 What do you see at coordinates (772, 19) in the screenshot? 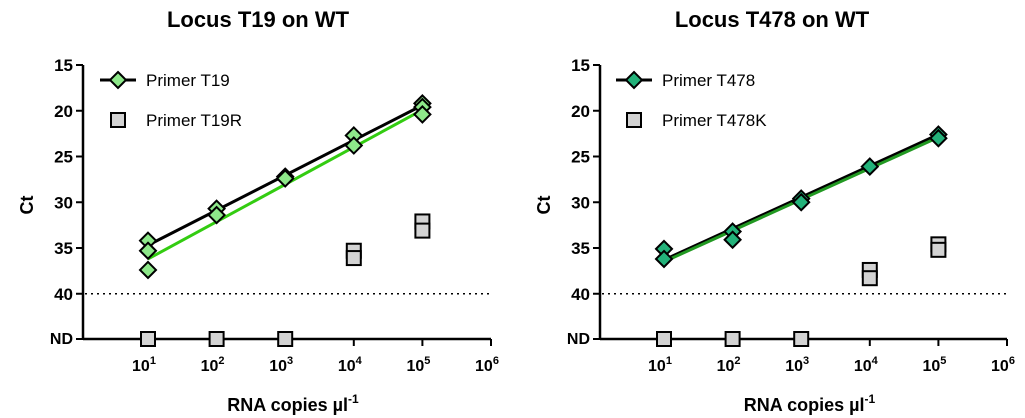
I see `chart-title: Locus T478 on WT` at bounding box center [772, 19].